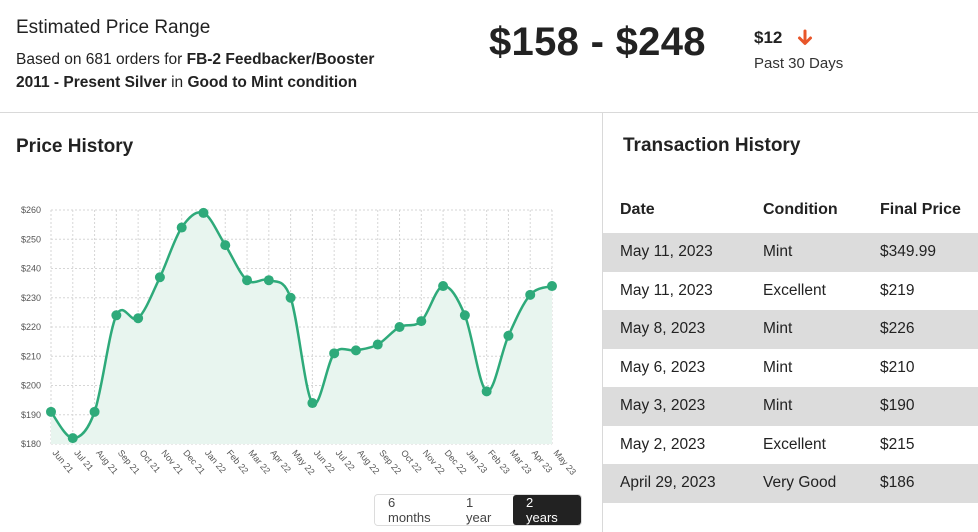 Image resolution: width=978 pixels, height=532 pixels. I want to click on x-tick-label: Sep 22, so click(390, 462).